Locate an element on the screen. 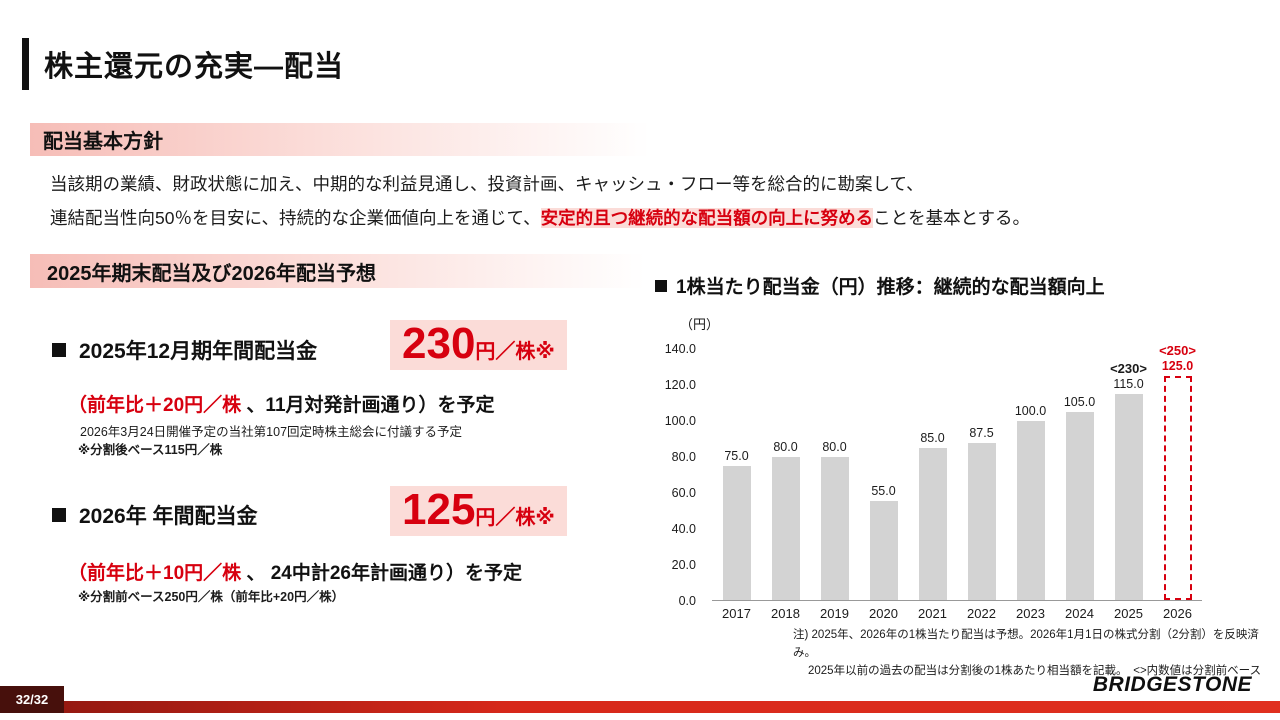 This screenshot has width=1280, height=720. y-tick-label: 100.0 is located at coordinates (680, 421).